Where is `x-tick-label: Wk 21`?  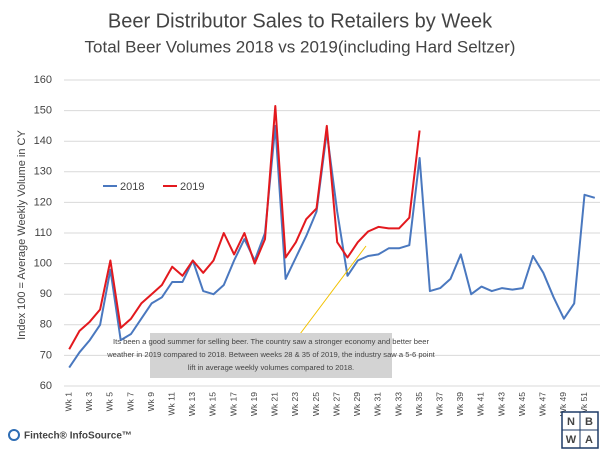 x-tick-label: Wk 21 is located at coordinates (275, 404).